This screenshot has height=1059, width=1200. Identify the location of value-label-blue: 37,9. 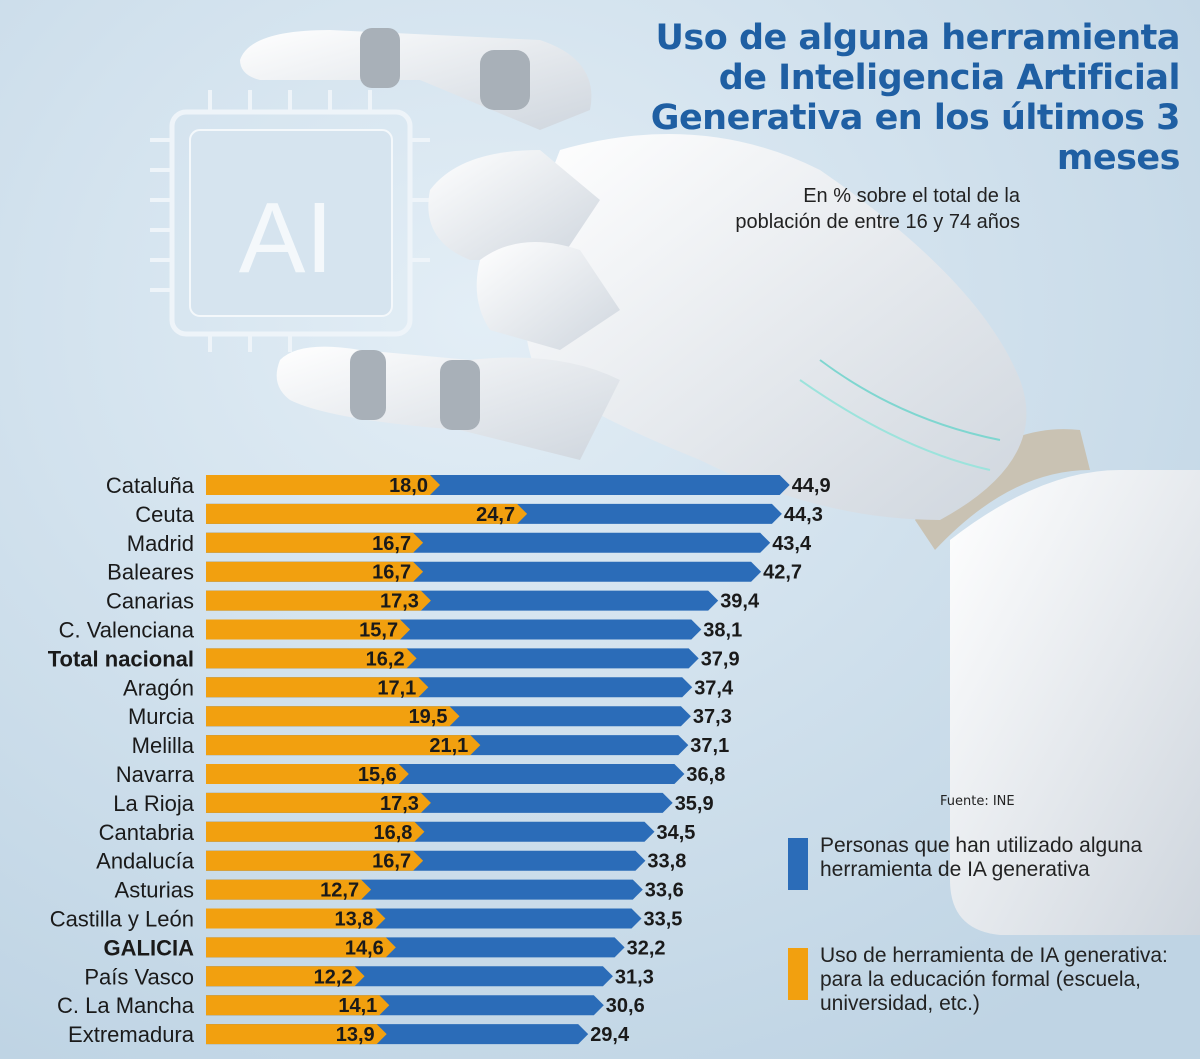
(720, 659).